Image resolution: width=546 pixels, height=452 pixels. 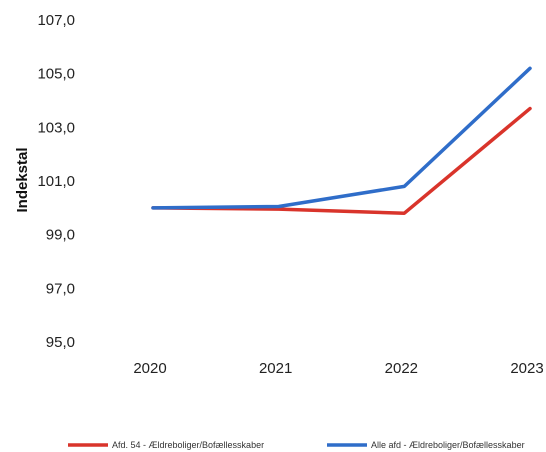 What do you see at coordinates (60, 342) in the screenshot?
I see `y-tick-label: 95,0` at bounding box center [60, 342].